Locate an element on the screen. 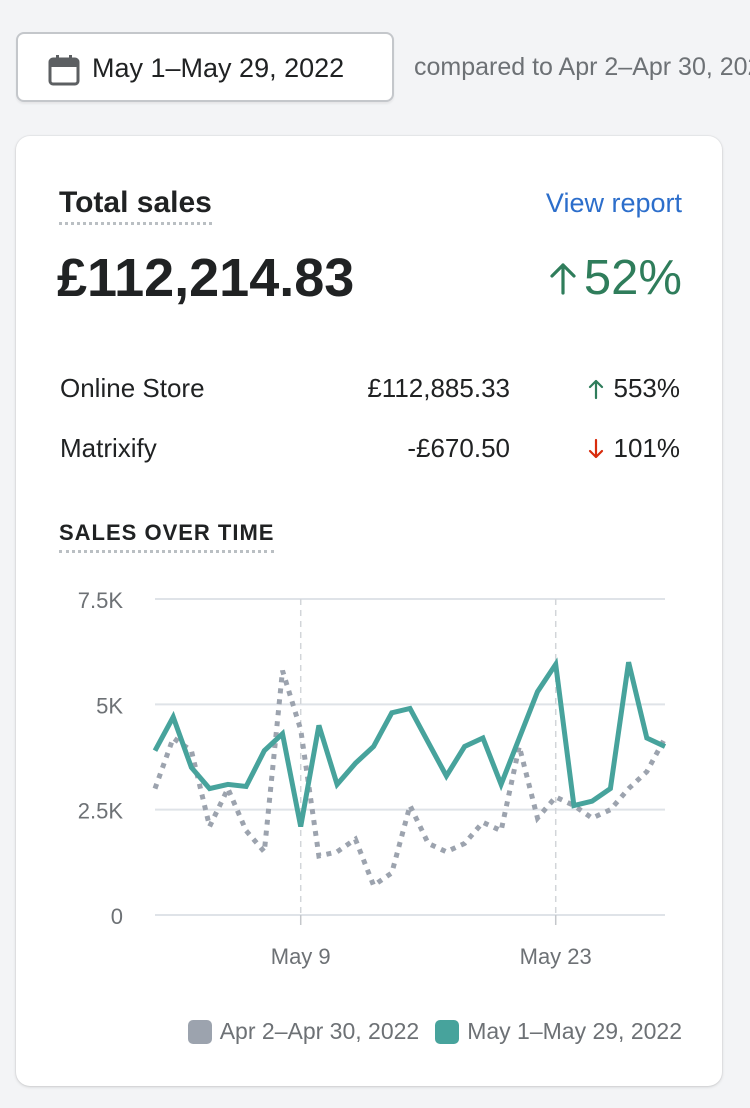 The image size is (750, 1108). channel-amount: -£670.50 is located at coordinates (458, 448).